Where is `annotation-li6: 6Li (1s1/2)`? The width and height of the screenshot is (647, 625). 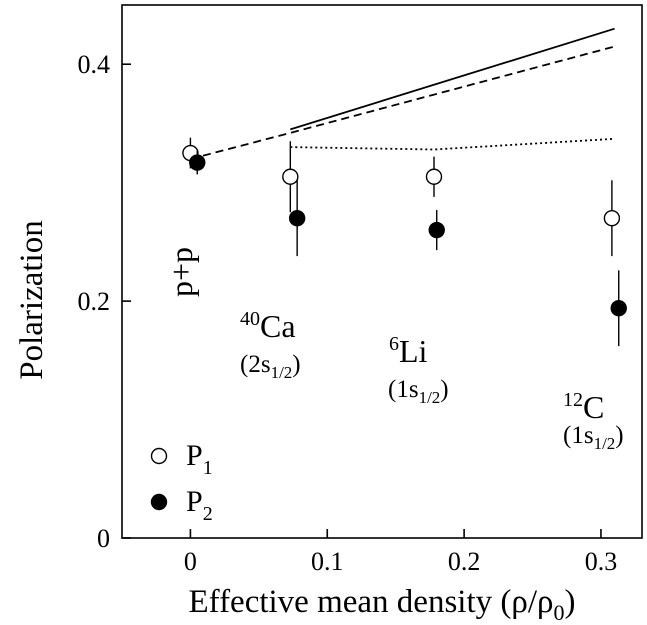
annotation-li6: 6Li (1s1/2) is located at coordinates (418, 370).